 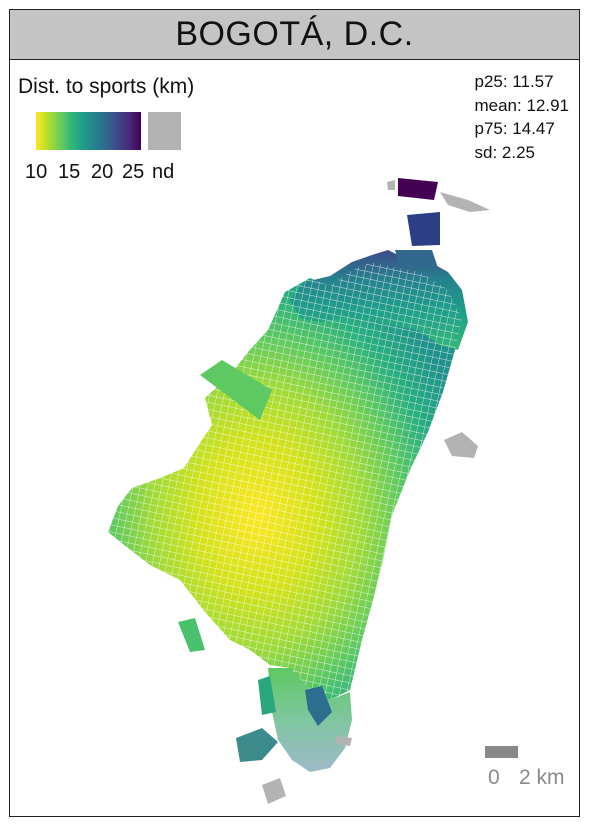 I want to click on nd-patch-south, so click(x=274, y=791).